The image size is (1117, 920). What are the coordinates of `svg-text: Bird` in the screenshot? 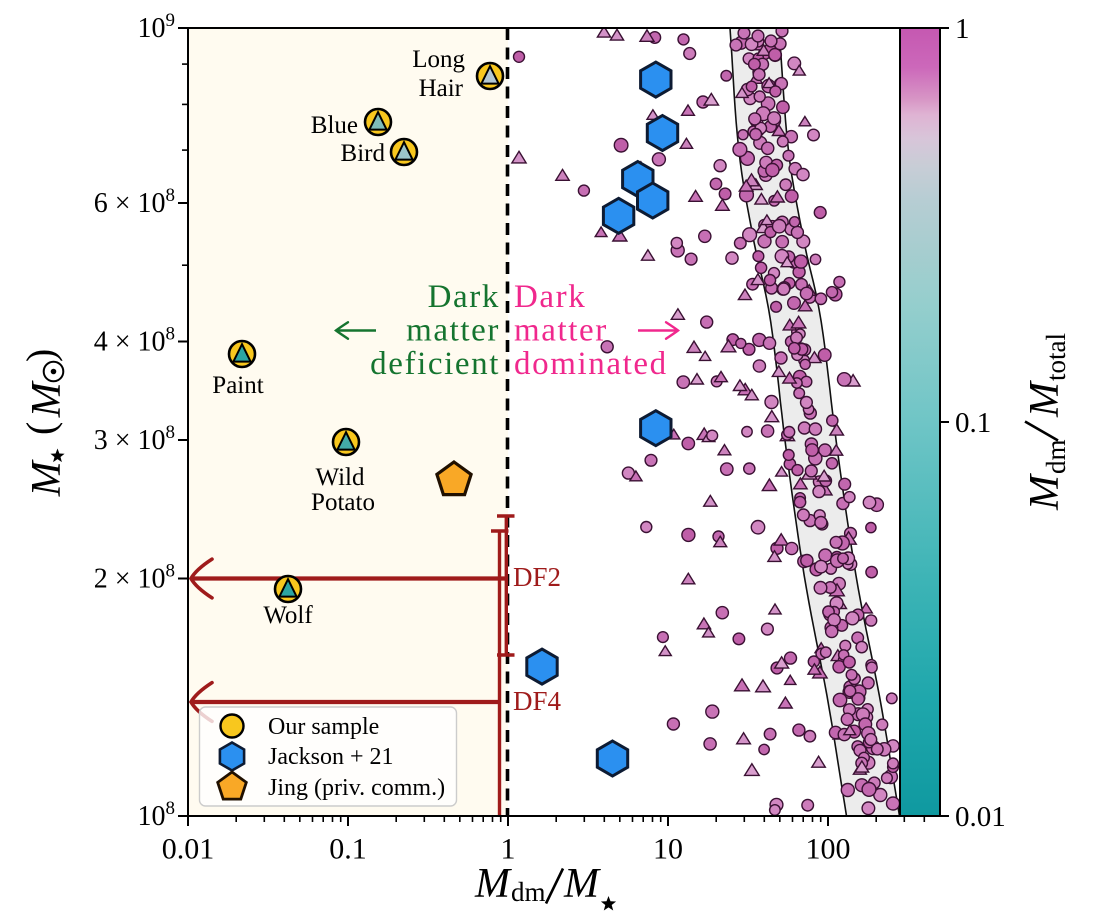 It's located at (363, 153).